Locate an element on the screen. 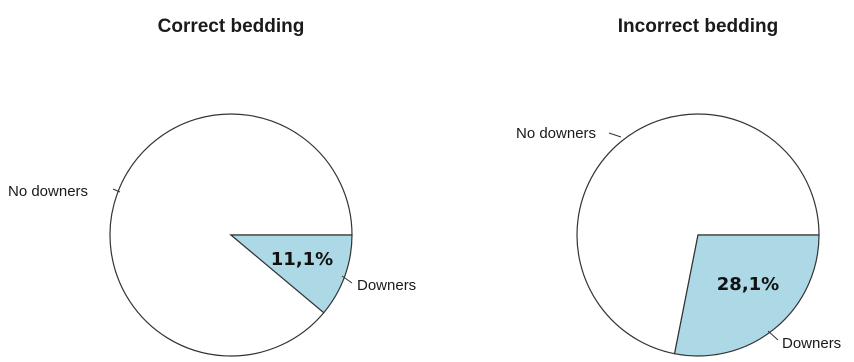  data-label-downers-percent: 11,1% is located at coordinates (302, 259).